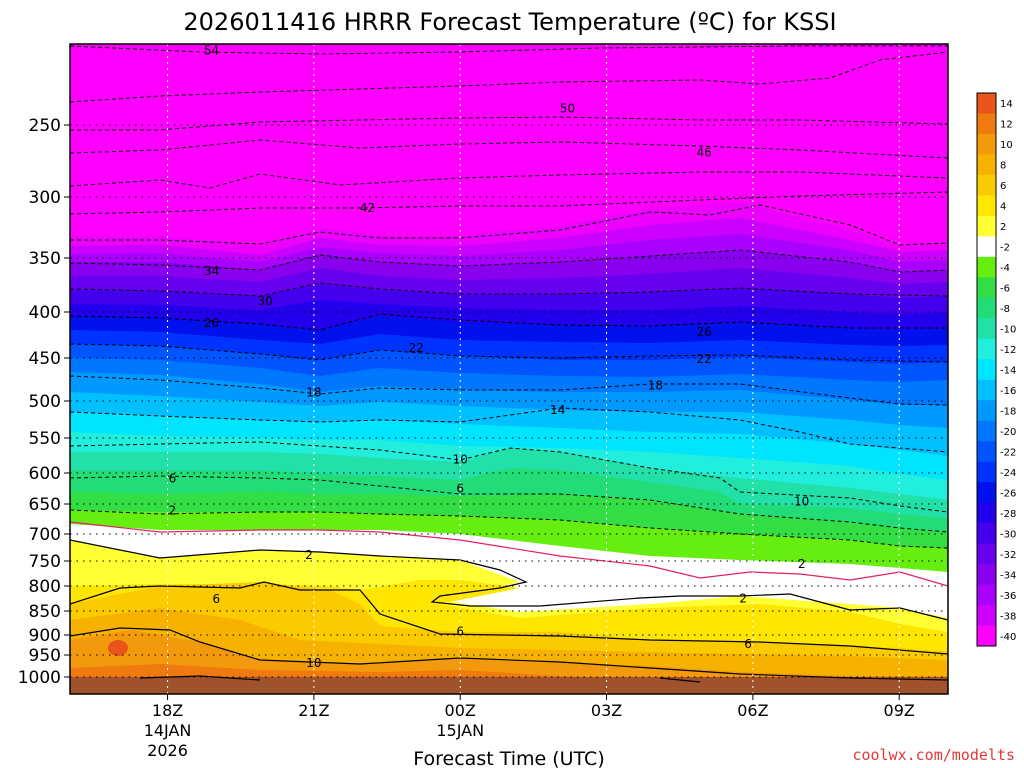 The height and width of the screenshot is (768, 1024). I want to click on colorbar-label: -2, so click(1005, 248).